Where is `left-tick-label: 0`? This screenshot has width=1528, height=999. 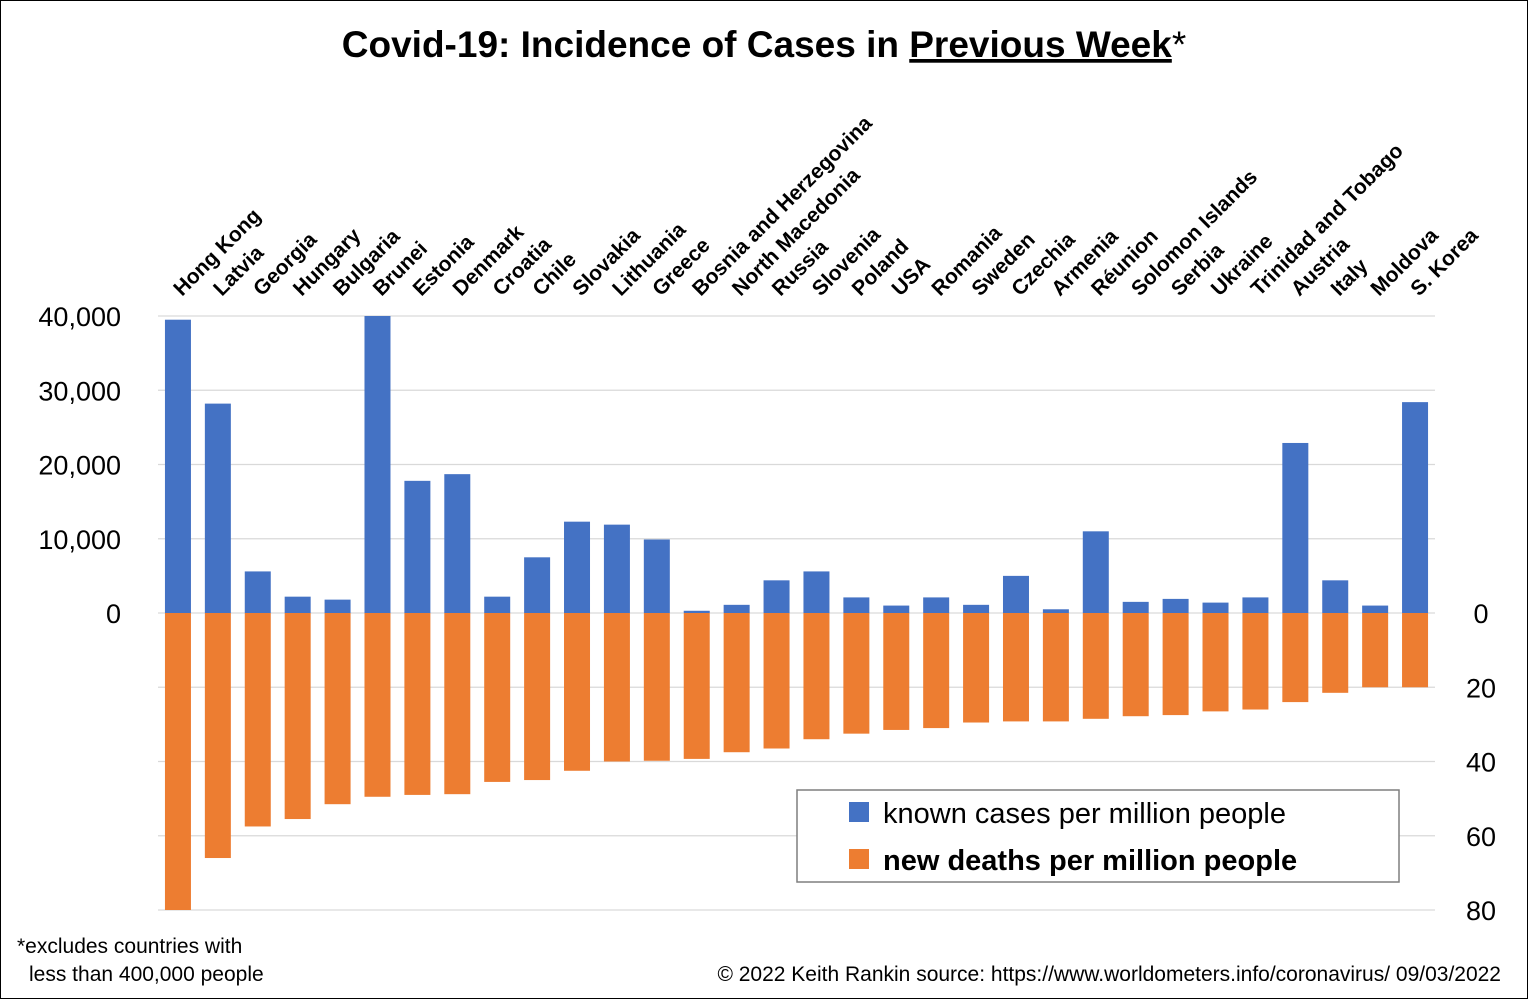
left-tick-label: 0 is located at coordinates (113, 614).